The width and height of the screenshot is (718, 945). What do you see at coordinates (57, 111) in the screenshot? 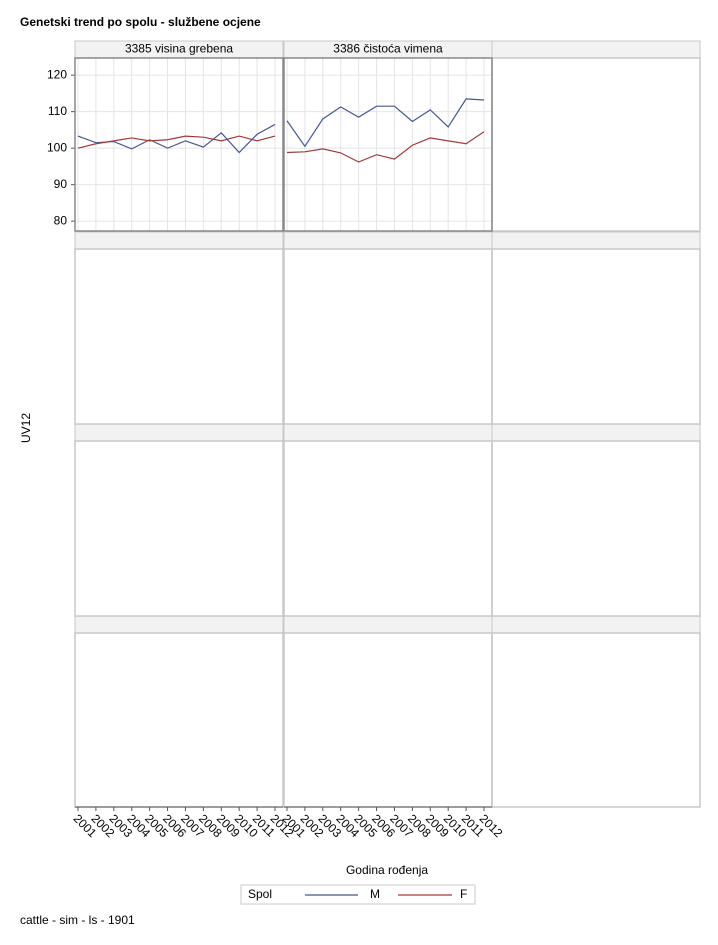
I see `y-tick-label: 110` at bounding box center [57, 111].